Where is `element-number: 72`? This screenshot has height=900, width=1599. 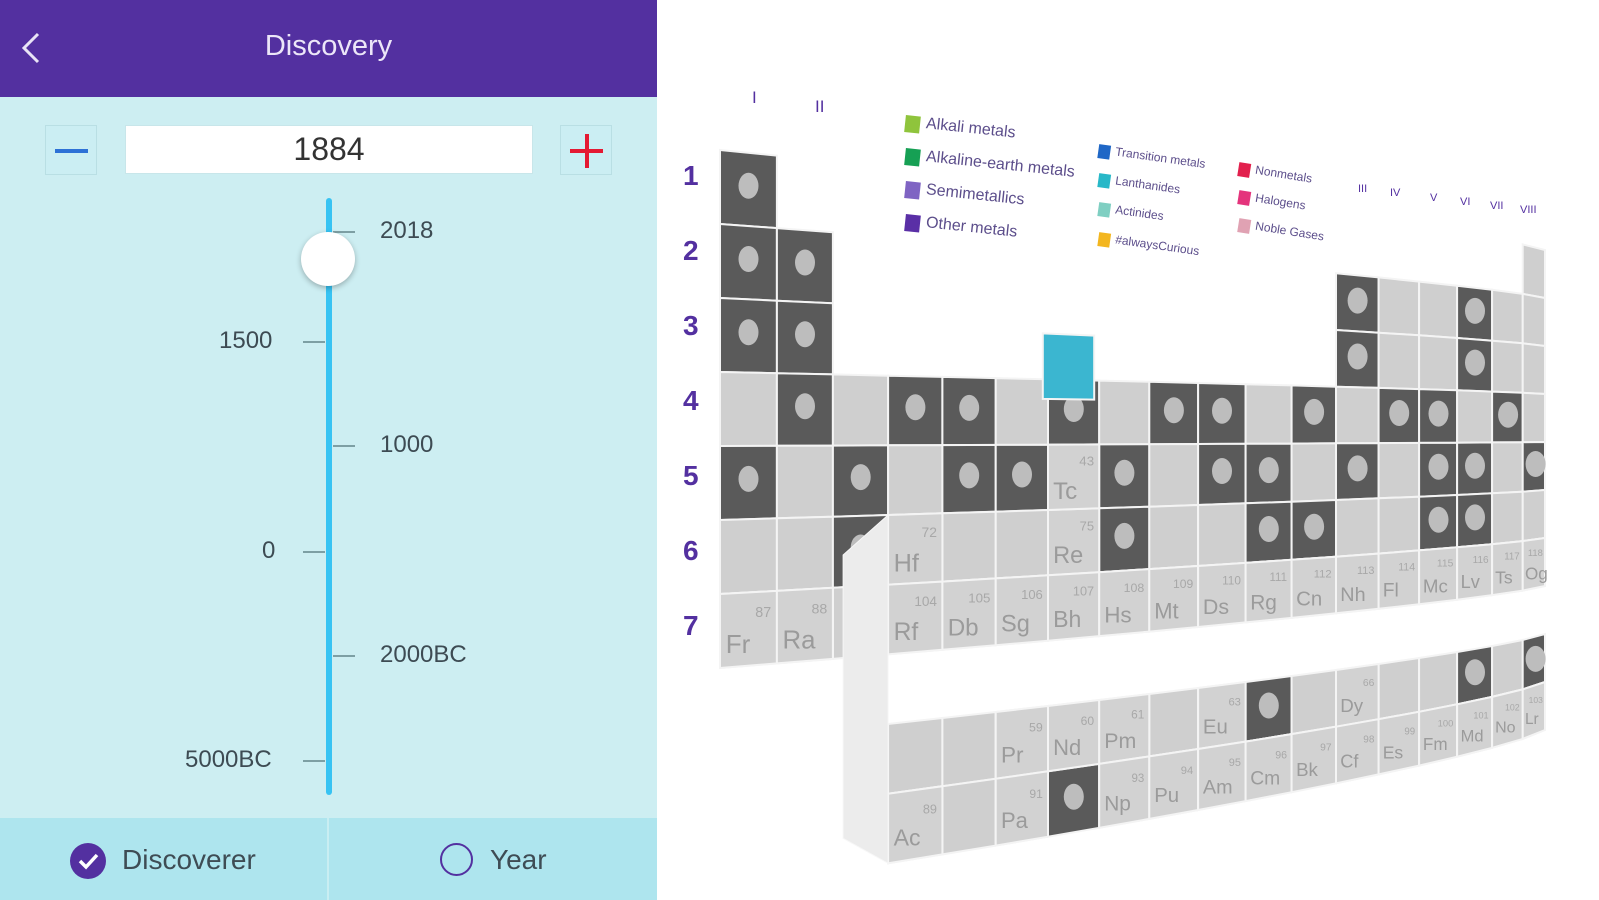 element-number: 72 is located at coordinates (930, 532).